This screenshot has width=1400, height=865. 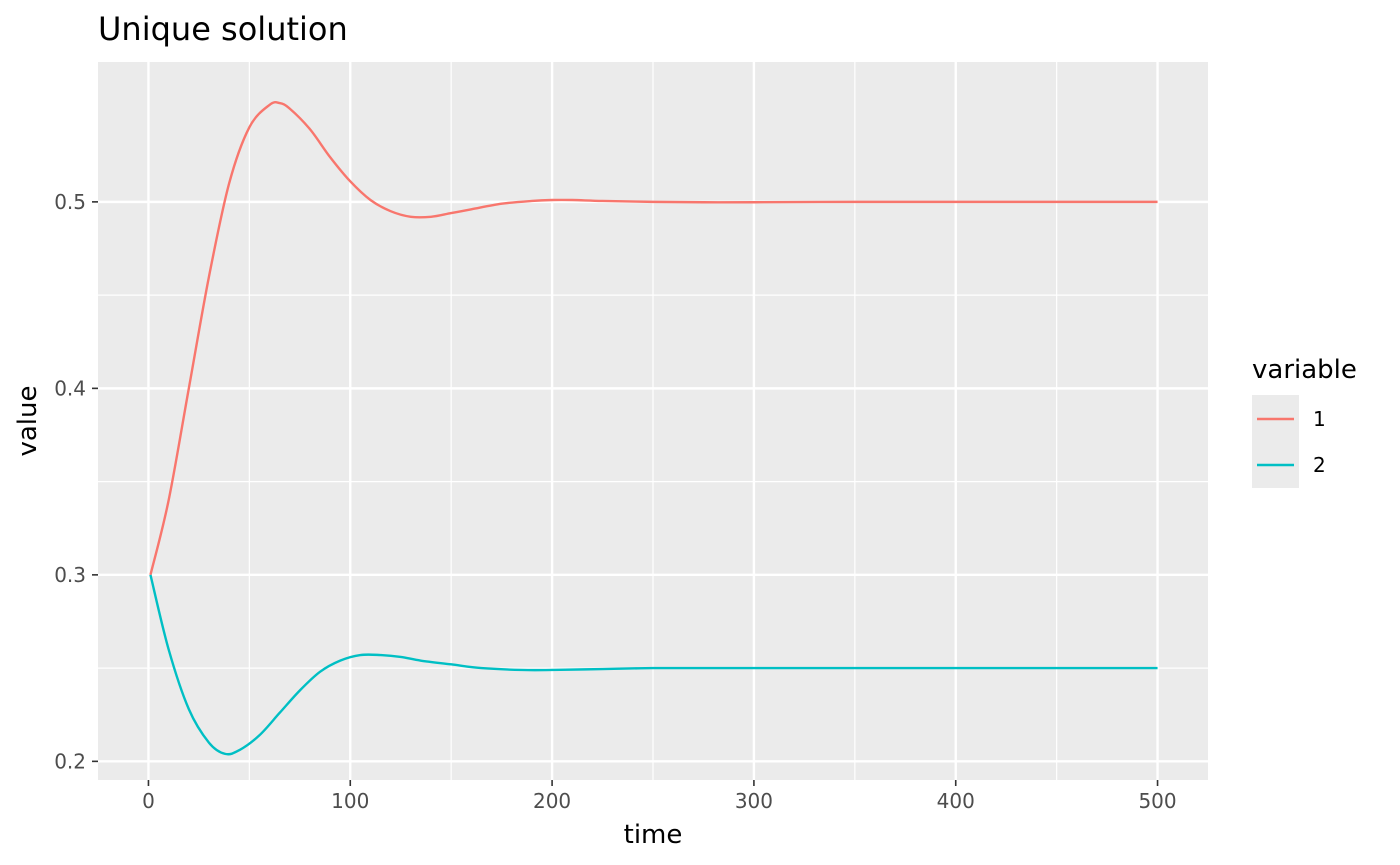 What do you see at coordinates (1319, 419) in the screenshot?
I see `legend-label-1: 1` at bounding box center [1319, 419].